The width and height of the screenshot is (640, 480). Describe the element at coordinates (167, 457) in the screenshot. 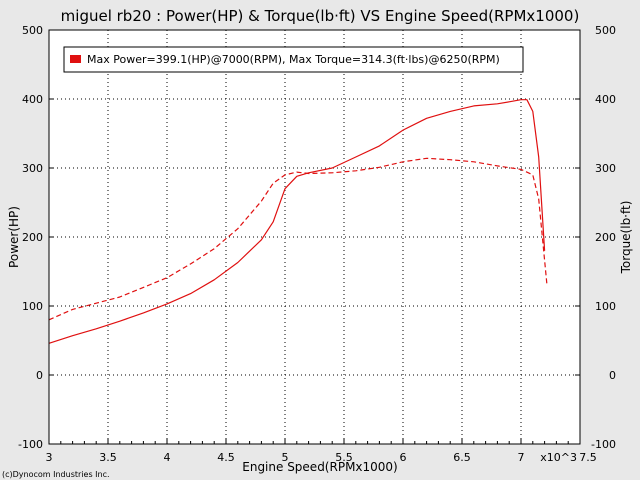

I see `x-tick-label: 4` at that location.